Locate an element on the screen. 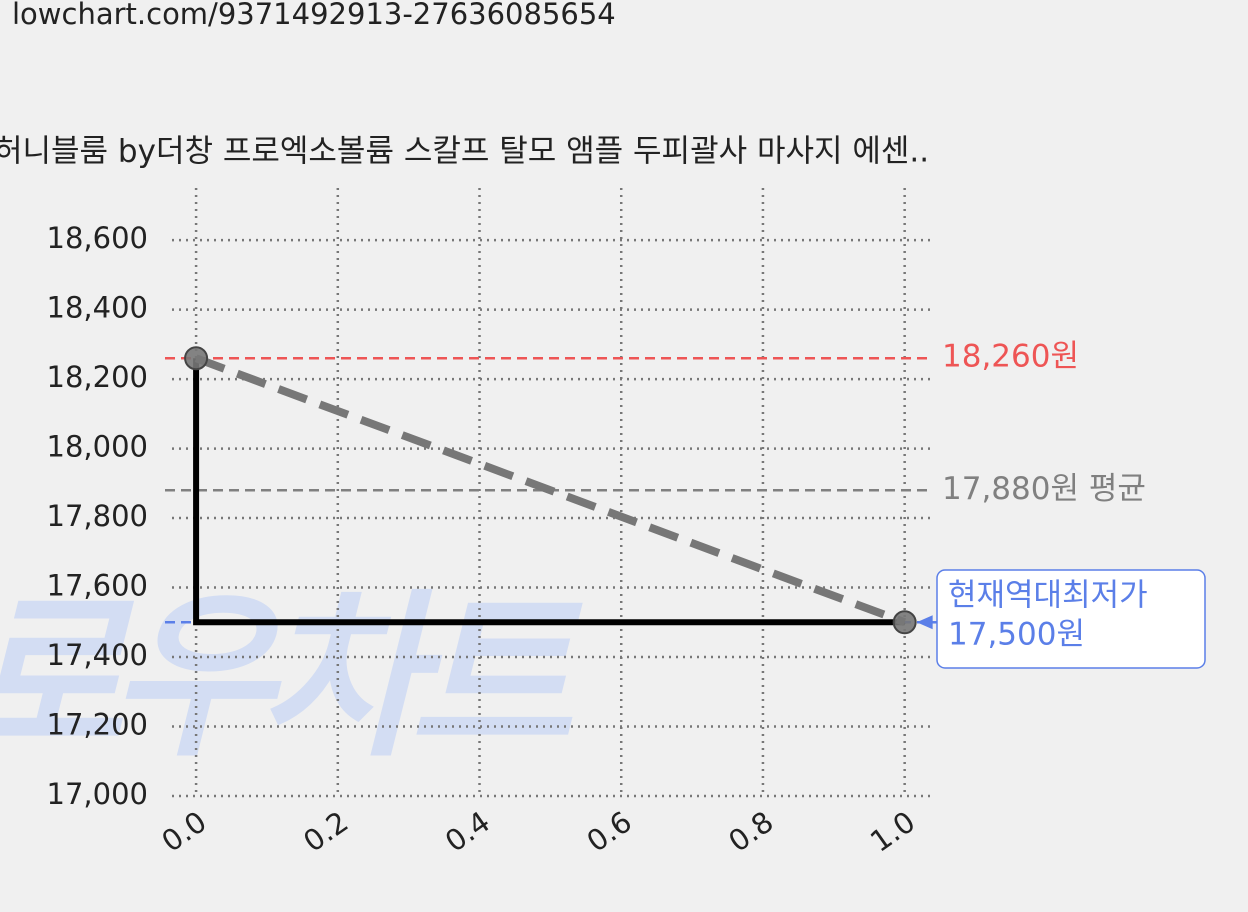  chart-title: 허니블룸 by더창 프로엑소볼륨 스칼프 탈모 앰플 두피괄사 마사지 에센.. is located at coordinates (464, 152).